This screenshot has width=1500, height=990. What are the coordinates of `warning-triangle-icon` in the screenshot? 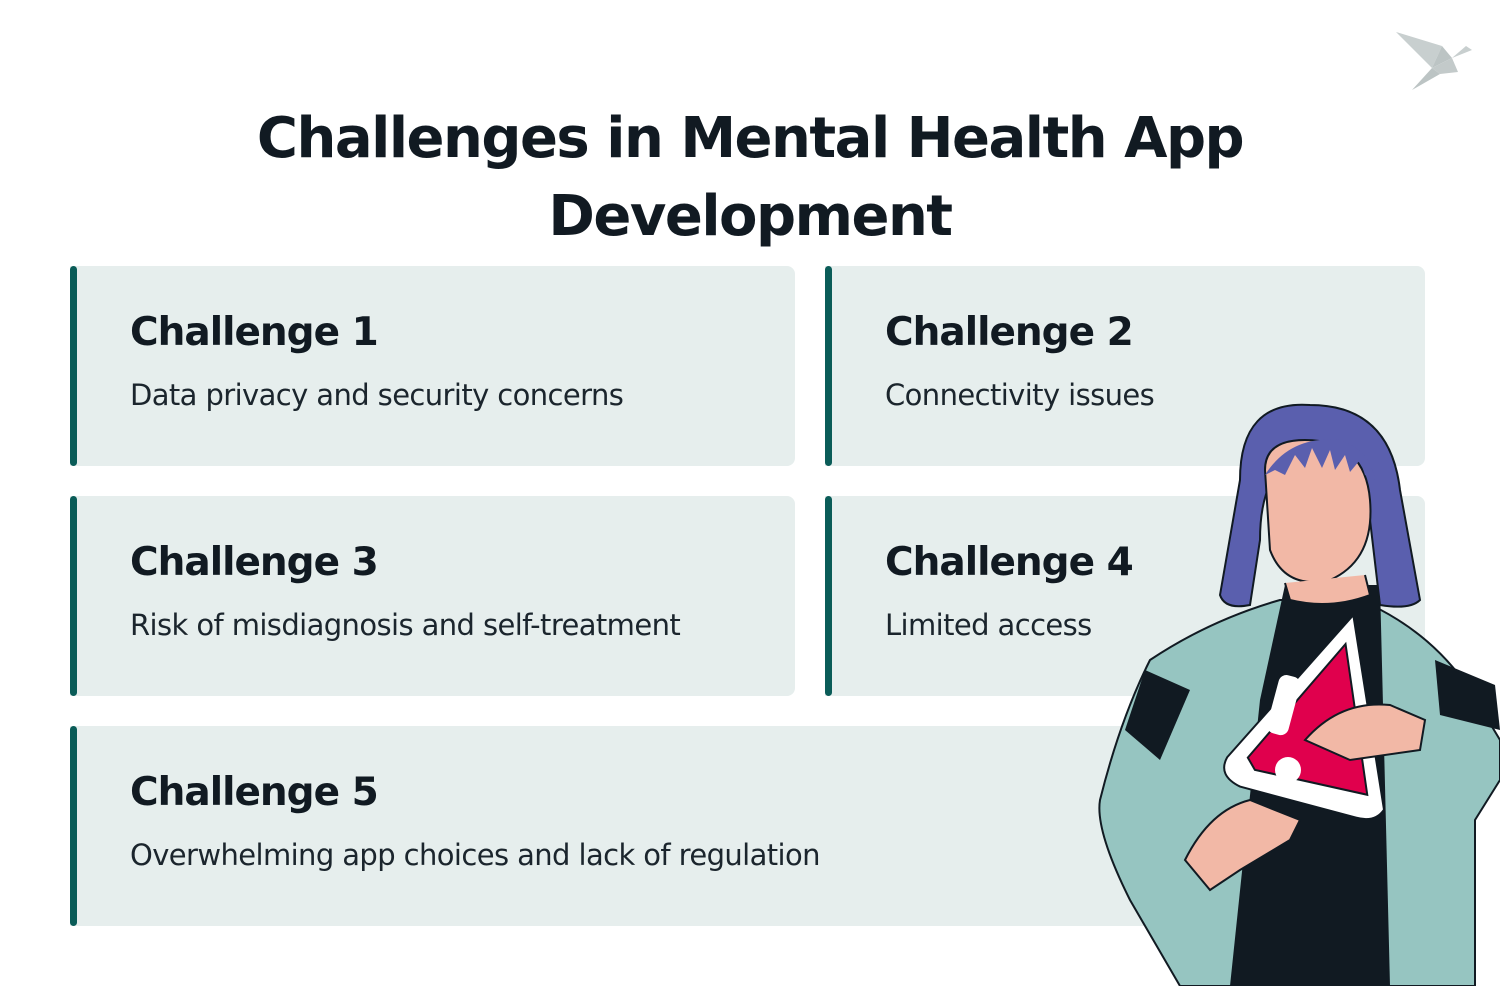 It's located at (1304, 716).